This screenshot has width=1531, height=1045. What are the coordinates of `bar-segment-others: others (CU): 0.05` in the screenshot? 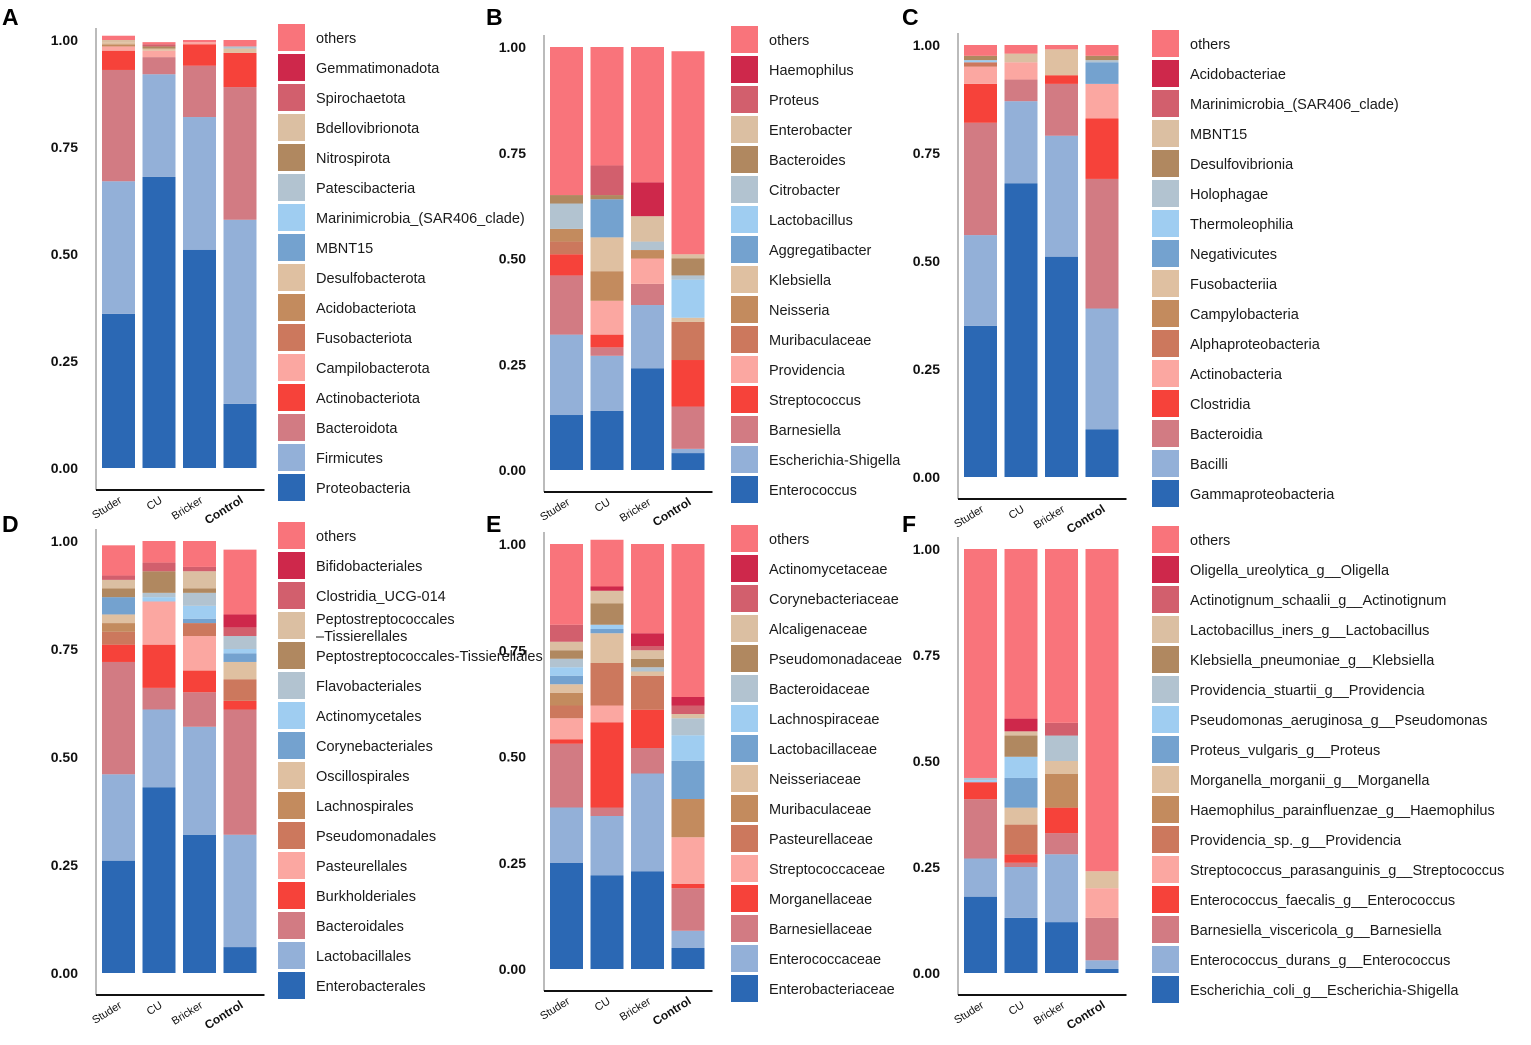 It's located at (159, 552).